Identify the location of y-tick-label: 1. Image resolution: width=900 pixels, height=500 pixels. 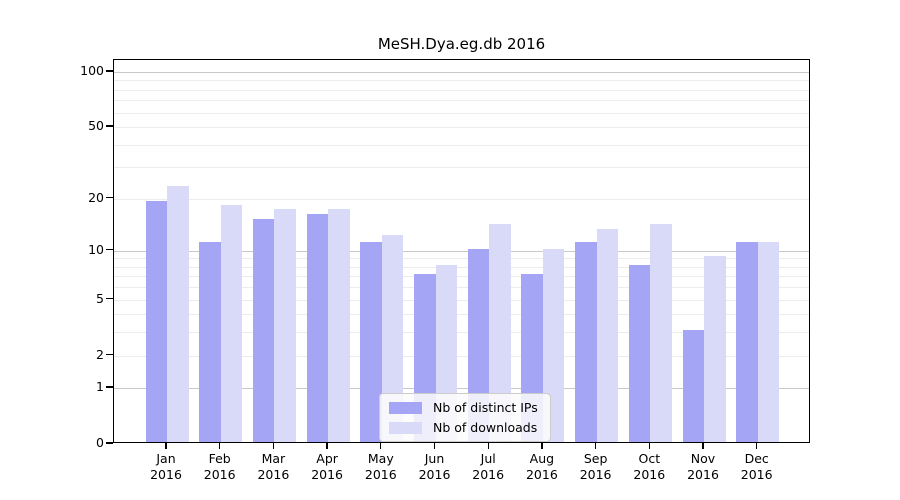
(100, 387).